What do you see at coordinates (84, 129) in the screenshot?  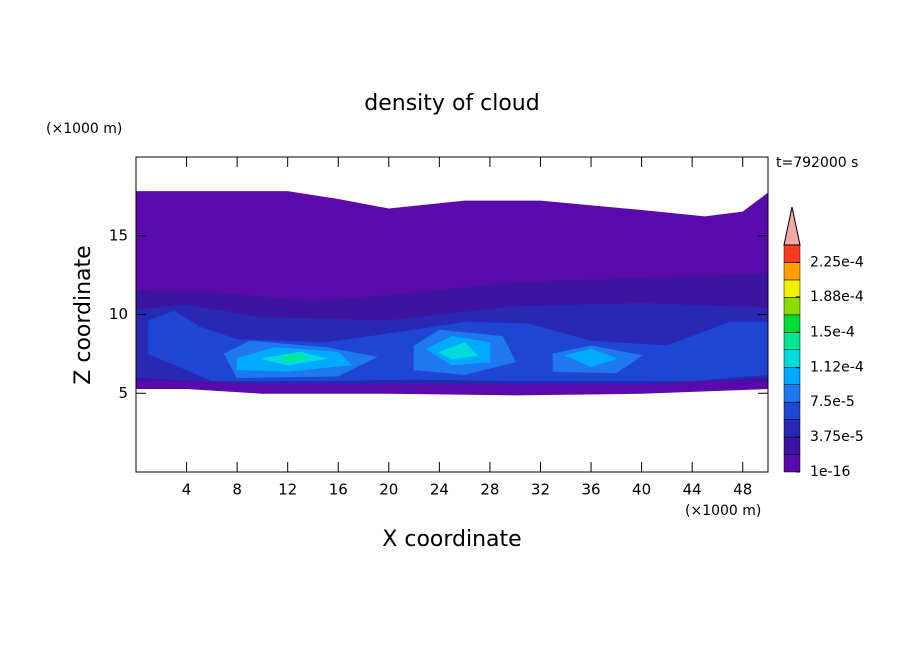 I see `y-unit: (×1000 m)` at bounding box center [84, 129].